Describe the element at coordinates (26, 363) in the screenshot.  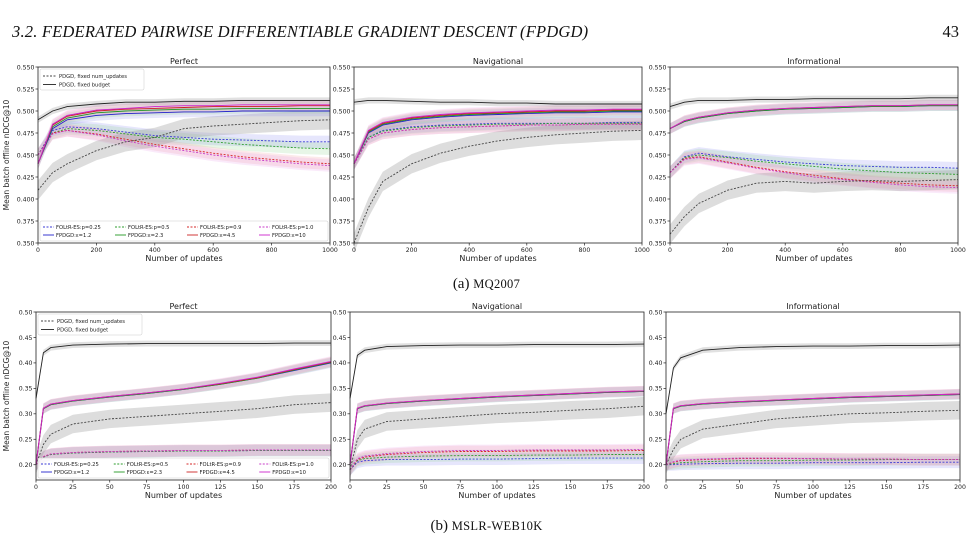
I see `y-tick-label: 0.40` at that location.